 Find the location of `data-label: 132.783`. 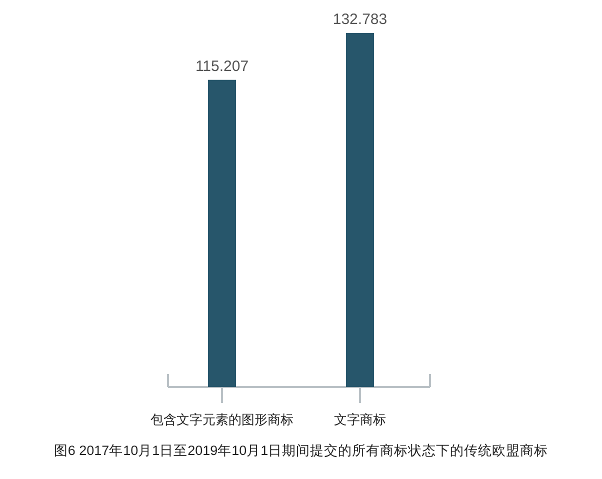

data-label: 132.783 is located at coordinates (360, 19).